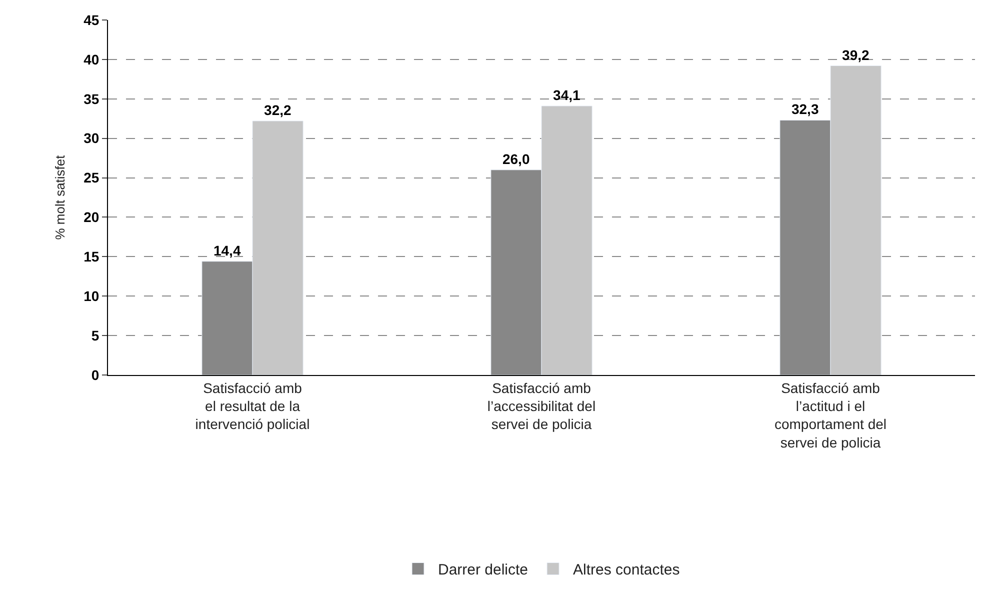  I want to click on y-tick-label: 30, so click(92, 138).